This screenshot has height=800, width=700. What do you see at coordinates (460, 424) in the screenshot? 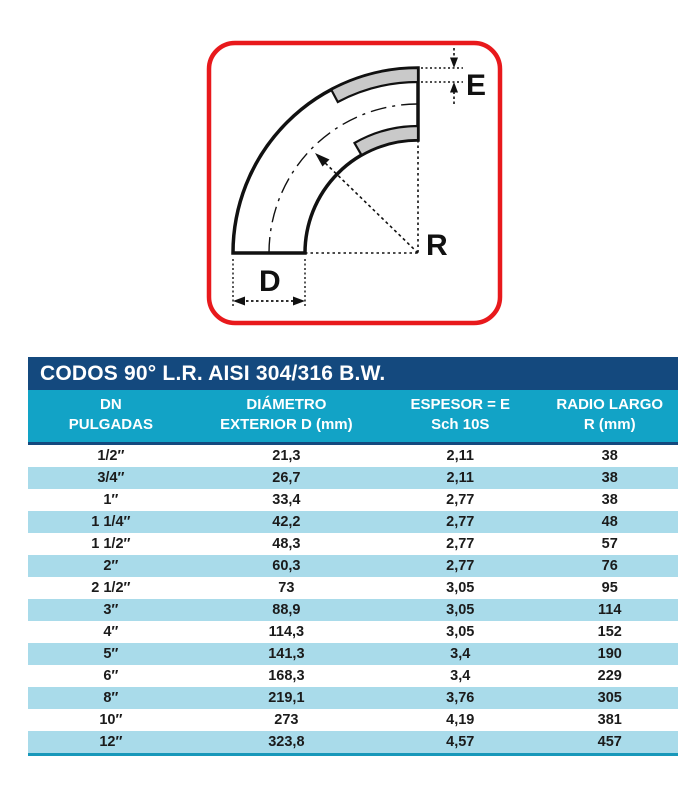
I see `column-header-line: Sch 10S` at bounding box center [460, 424].